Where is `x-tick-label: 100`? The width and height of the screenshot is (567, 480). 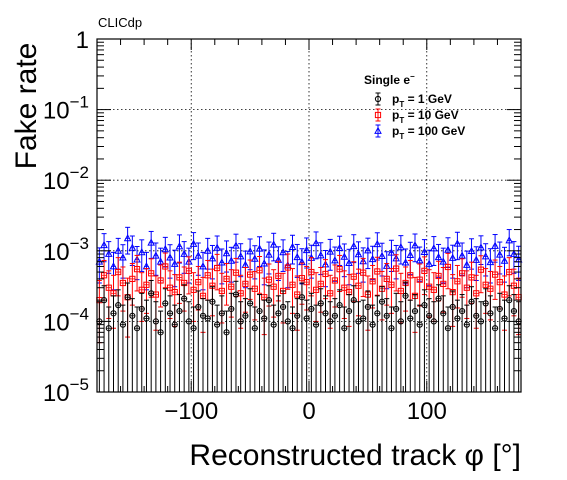 x-tick-label: 100 is located at coordinates (427, 411).